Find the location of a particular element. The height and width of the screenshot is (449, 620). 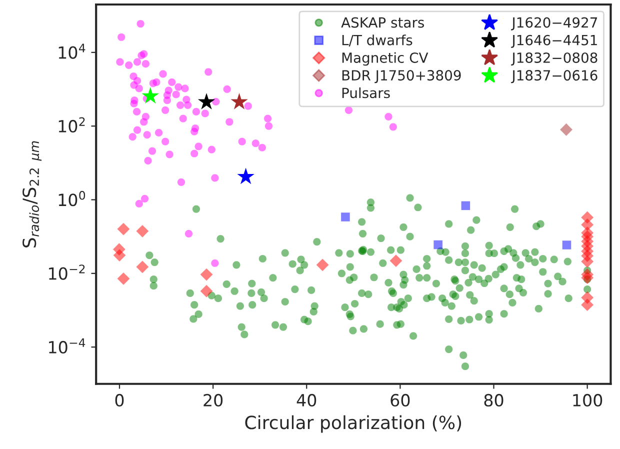

x-tick-label: 80 is located at coordinates (494, 400).